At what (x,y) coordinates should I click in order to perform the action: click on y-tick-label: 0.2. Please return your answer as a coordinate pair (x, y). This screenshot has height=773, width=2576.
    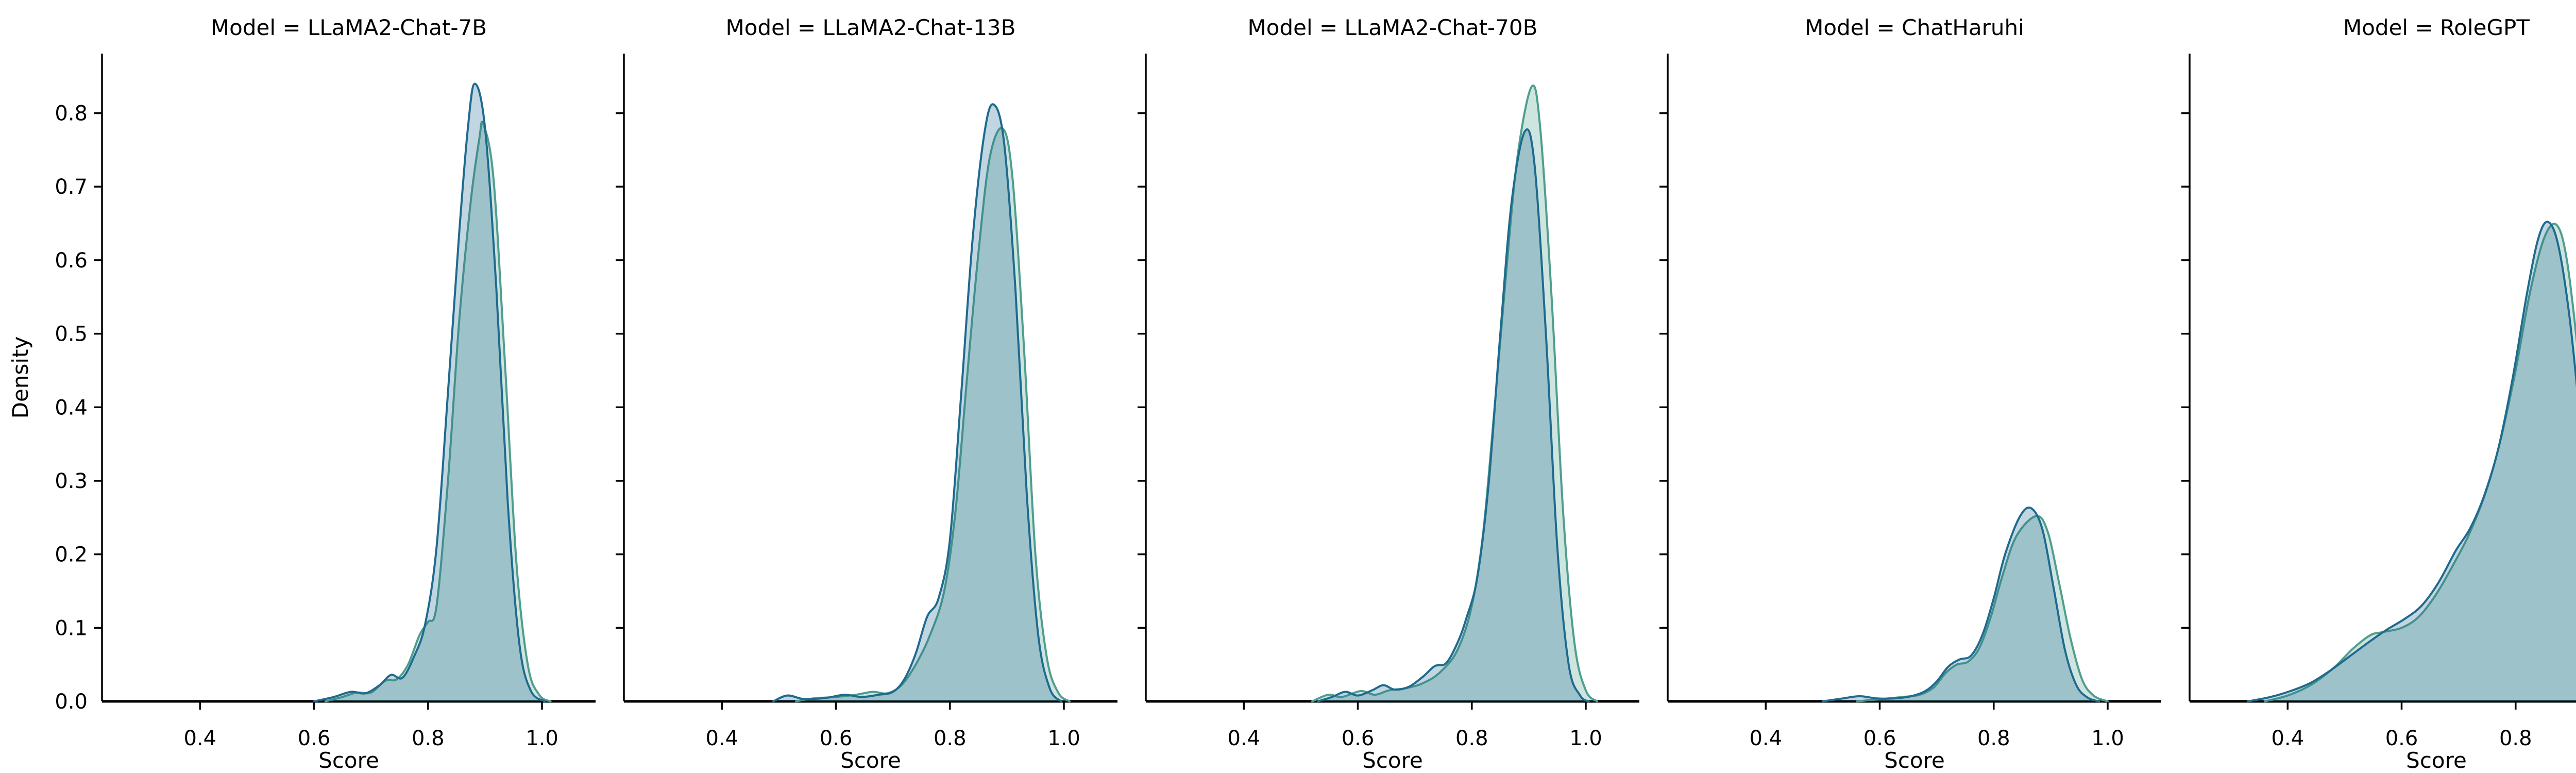
    Looking at the image, I should click on (71, 555).